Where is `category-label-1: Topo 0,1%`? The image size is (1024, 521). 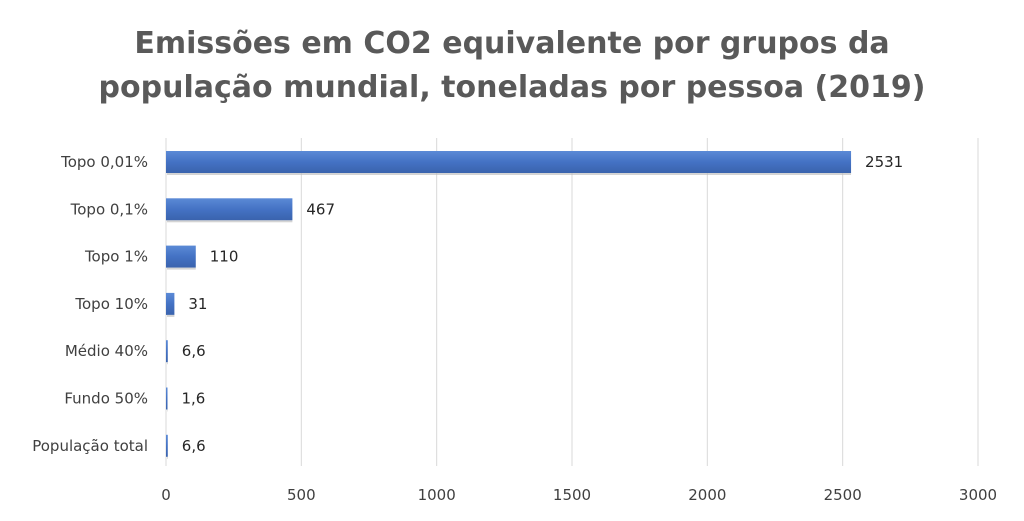
category-label-1: Topo 0,1% is located at coordinates (109, 209).